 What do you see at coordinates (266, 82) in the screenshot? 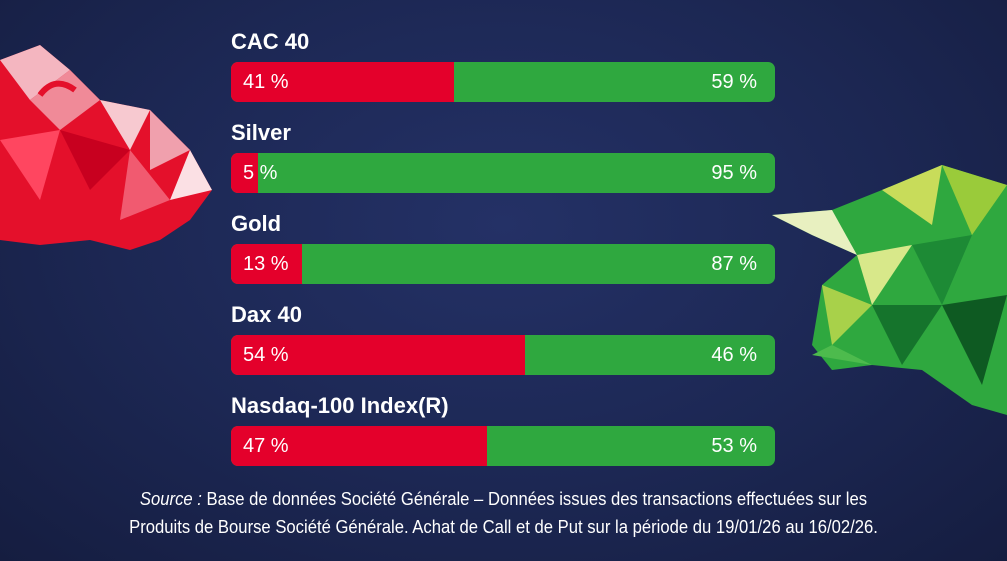
I see `put-value-label: 41 %` at bounding box center [266, 82].